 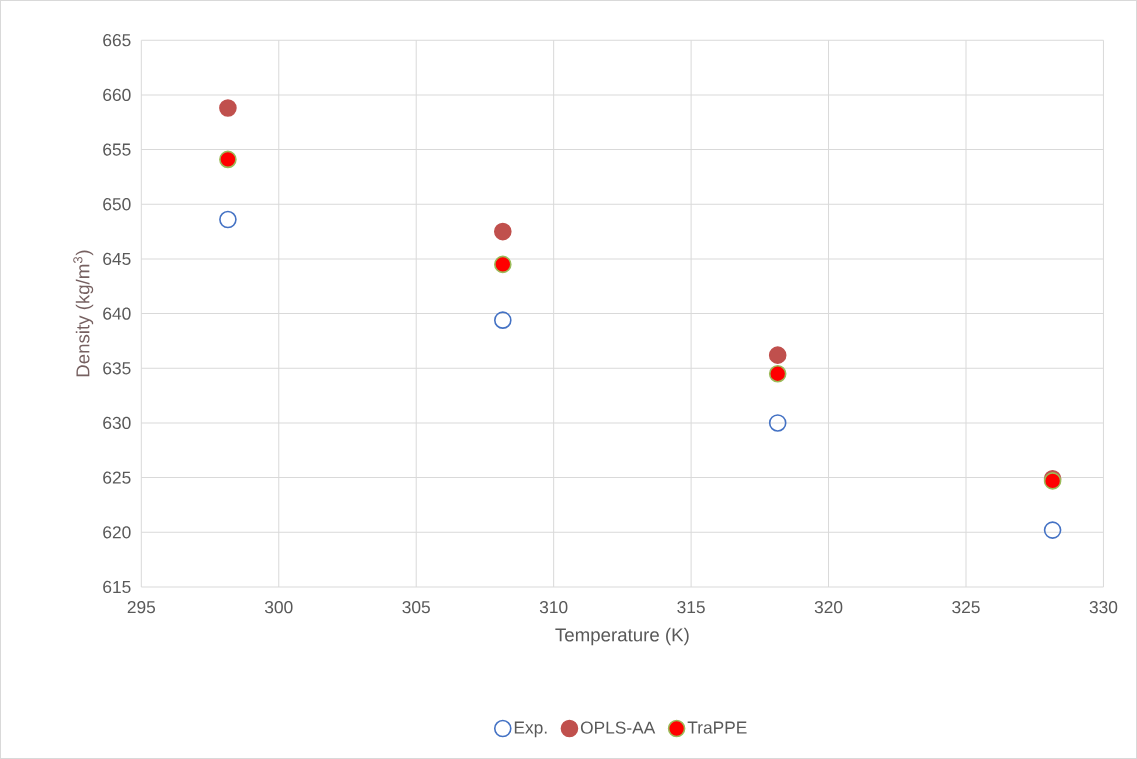 What do you see at coordinates (117, 259) in the screenshot?
I see `y-tick-label: 645` at bounding box center [117, 259].